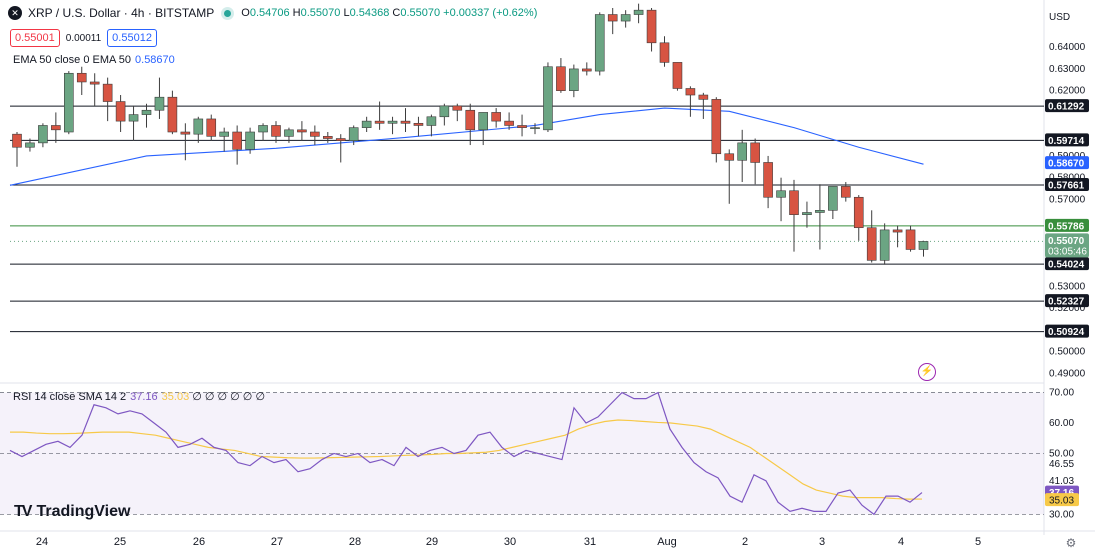 Image resolution: width=1095 pixels, height=557 pixels. Describe the element at coordinates (1071, 543) in the screenshot. I see `settings-icon: ⚙` at that location.